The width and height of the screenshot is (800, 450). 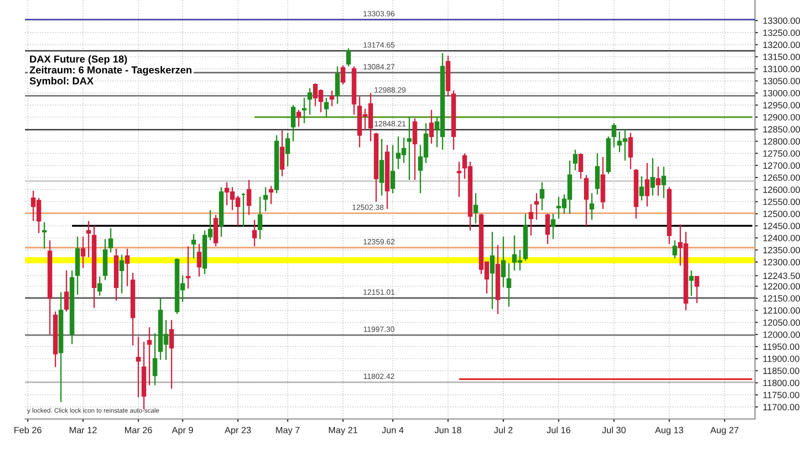 What do you see at coordinates (781, 141) in the screenshot?
I see `y-tick-label: 12800.00` at bounding box center [781, 141].